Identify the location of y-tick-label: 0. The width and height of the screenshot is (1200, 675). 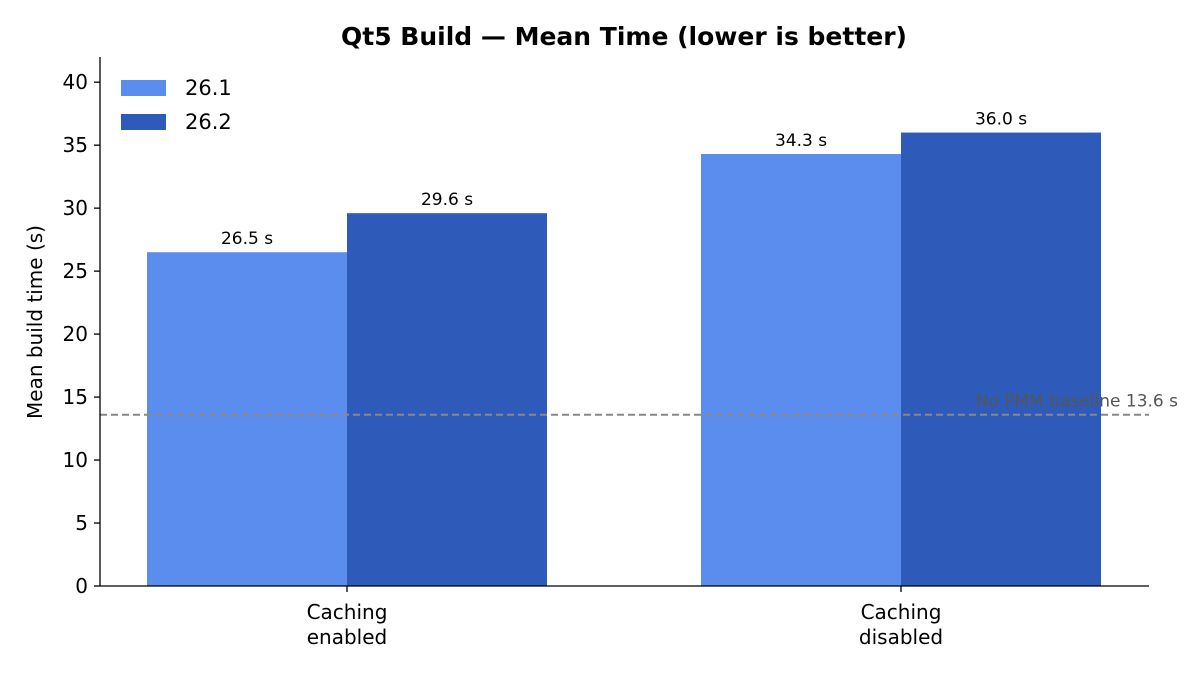
(81, 586).